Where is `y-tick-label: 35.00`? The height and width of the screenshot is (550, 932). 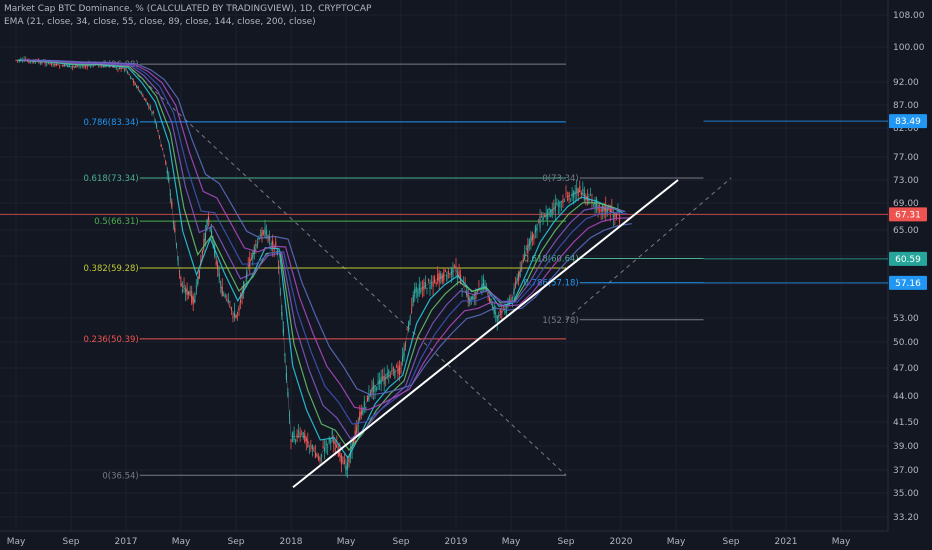
y-tick-label: 35.00 is located at coordinates (906, 494).